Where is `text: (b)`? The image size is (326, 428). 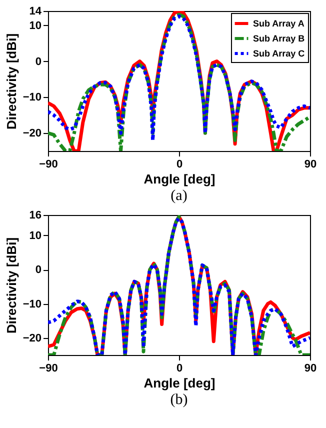
text: (b) is located at coordinates (179, 400).